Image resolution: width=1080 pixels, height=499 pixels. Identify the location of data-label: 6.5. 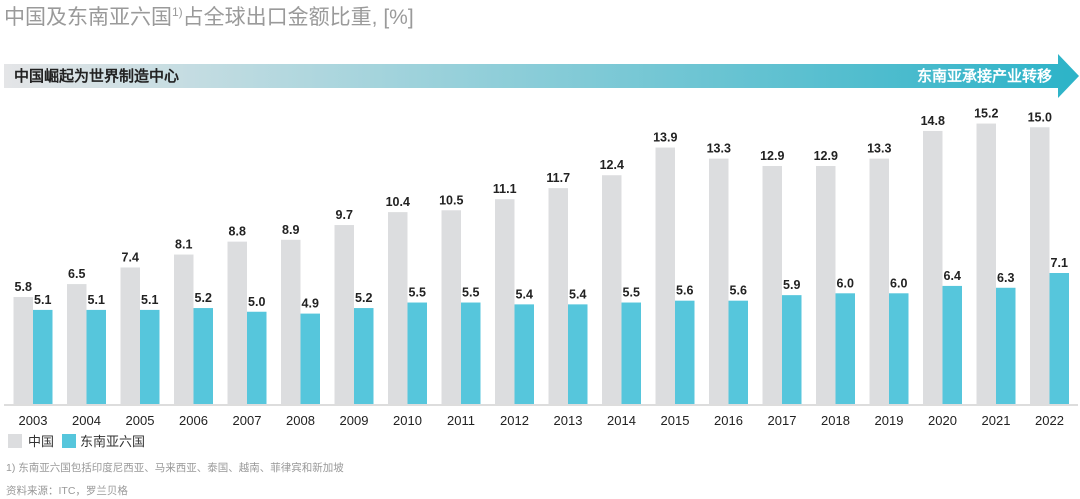
(76, 274).